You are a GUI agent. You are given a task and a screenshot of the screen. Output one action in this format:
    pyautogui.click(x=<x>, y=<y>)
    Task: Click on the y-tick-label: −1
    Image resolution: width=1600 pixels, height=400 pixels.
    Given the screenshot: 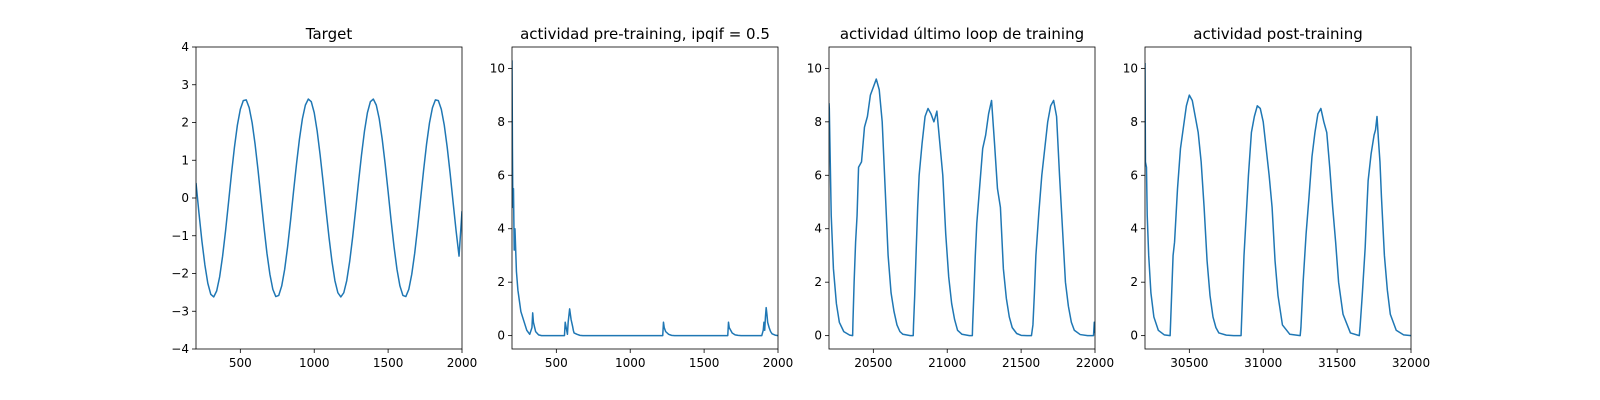 What is the action you would take?
    pyautogui.click(x=180, y=236)
    